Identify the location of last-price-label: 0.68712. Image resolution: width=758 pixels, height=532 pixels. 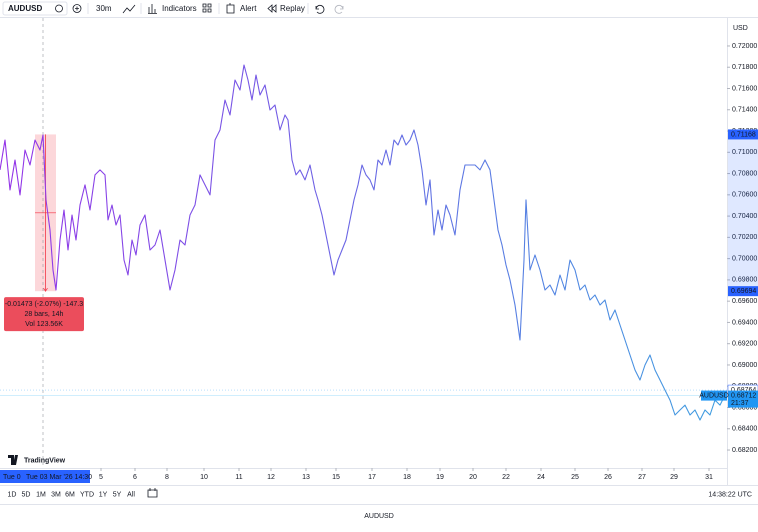
(743, 395).